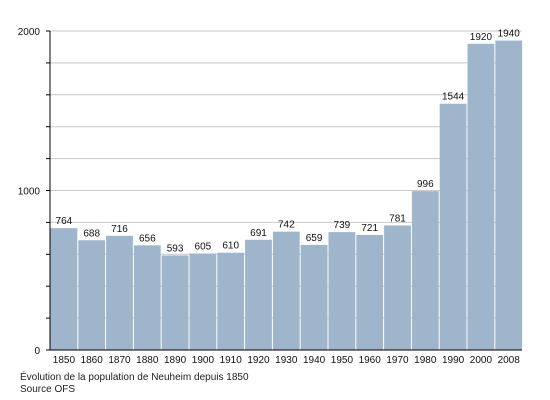 The image size is (550, 400). I want to click on data-label-1890: 593, so click(175, 248).